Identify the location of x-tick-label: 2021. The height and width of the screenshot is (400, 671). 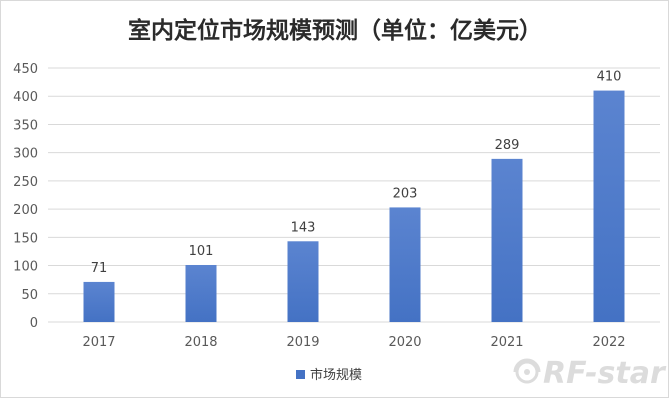
(506, 342).